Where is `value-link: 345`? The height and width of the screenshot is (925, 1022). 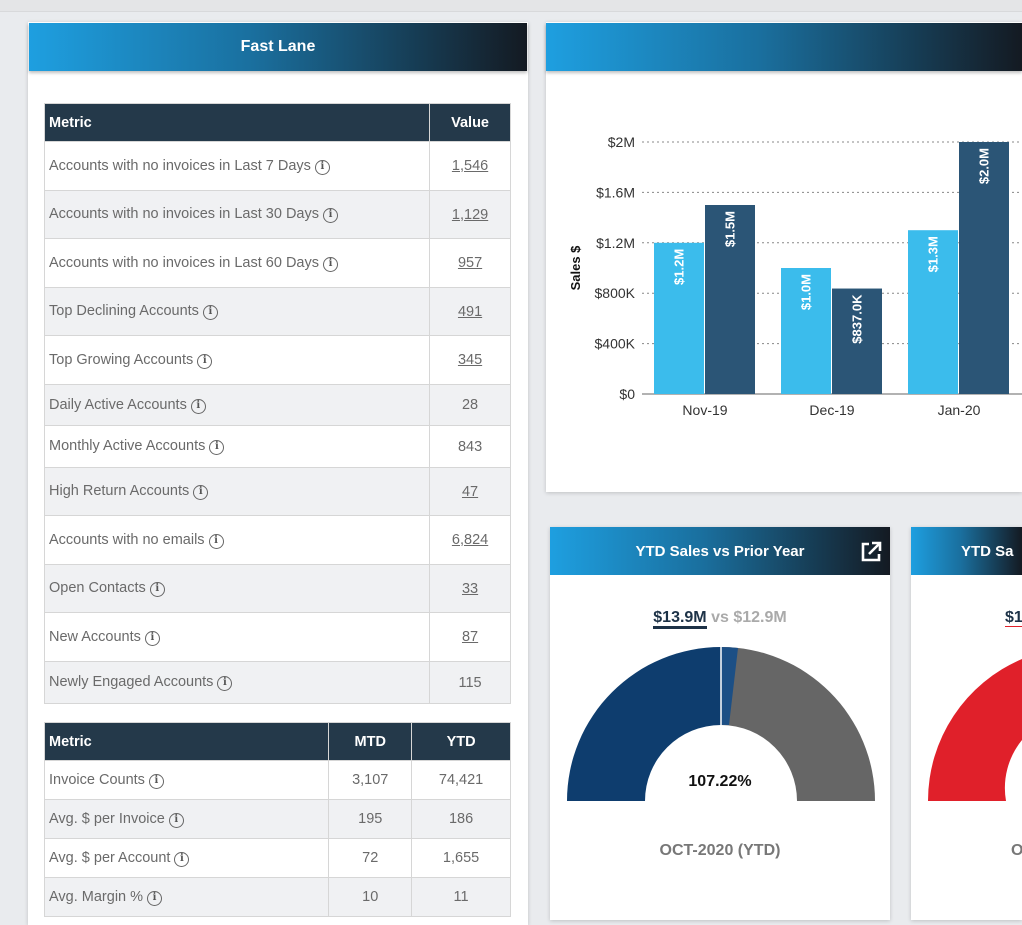 value-link: 345 is located at coordinates (470, 360).